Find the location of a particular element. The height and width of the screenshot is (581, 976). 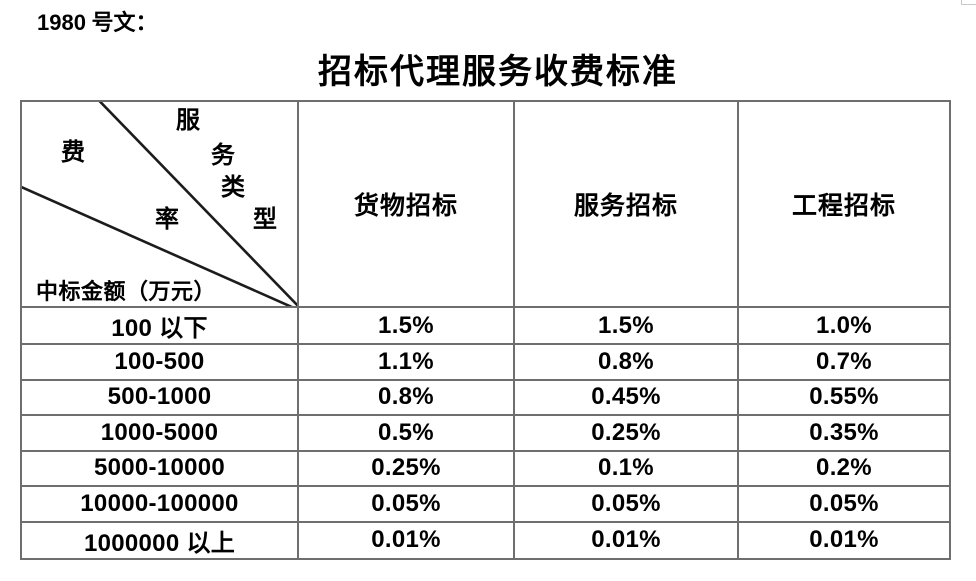

table-row: 100-500 1.1% 0.8% 0.7% is located at coordinates (485, 362).